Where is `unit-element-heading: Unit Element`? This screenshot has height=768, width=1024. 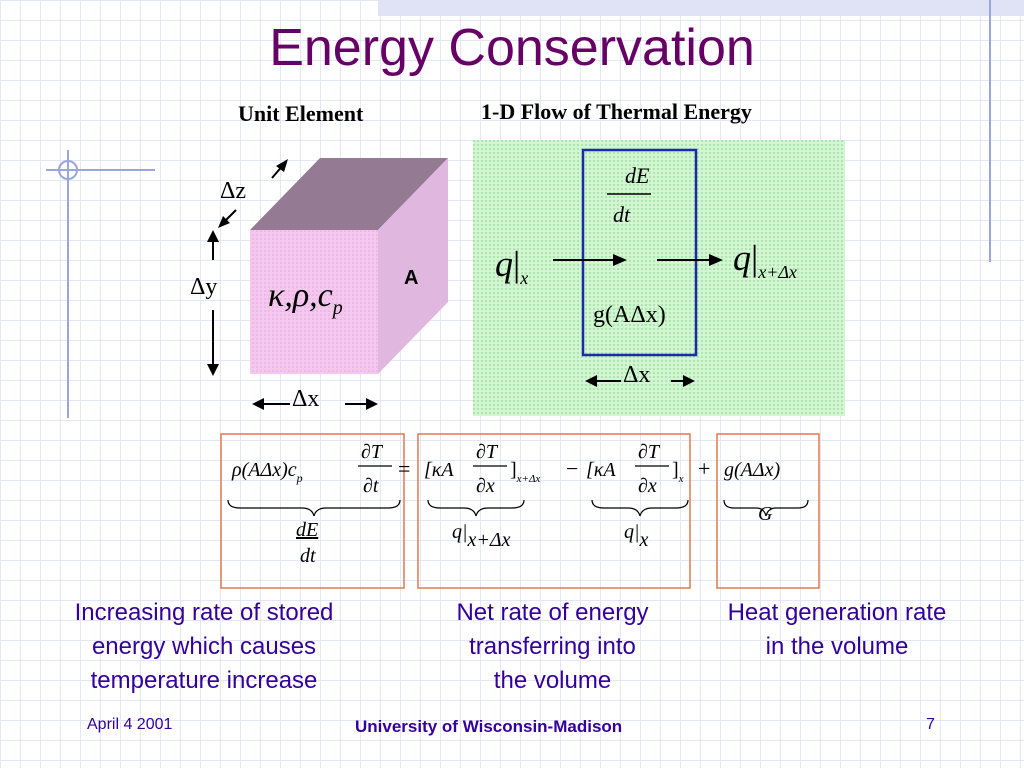 unit-element-heading: Unit Element is located at coordinates (301, 113).